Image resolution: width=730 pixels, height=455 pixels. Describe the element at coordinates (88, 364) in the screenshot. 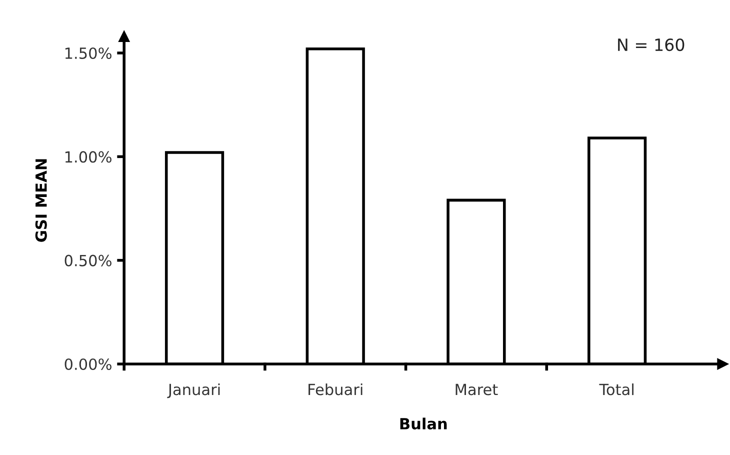

I see `y-tick-label: 0.00%` at that location.